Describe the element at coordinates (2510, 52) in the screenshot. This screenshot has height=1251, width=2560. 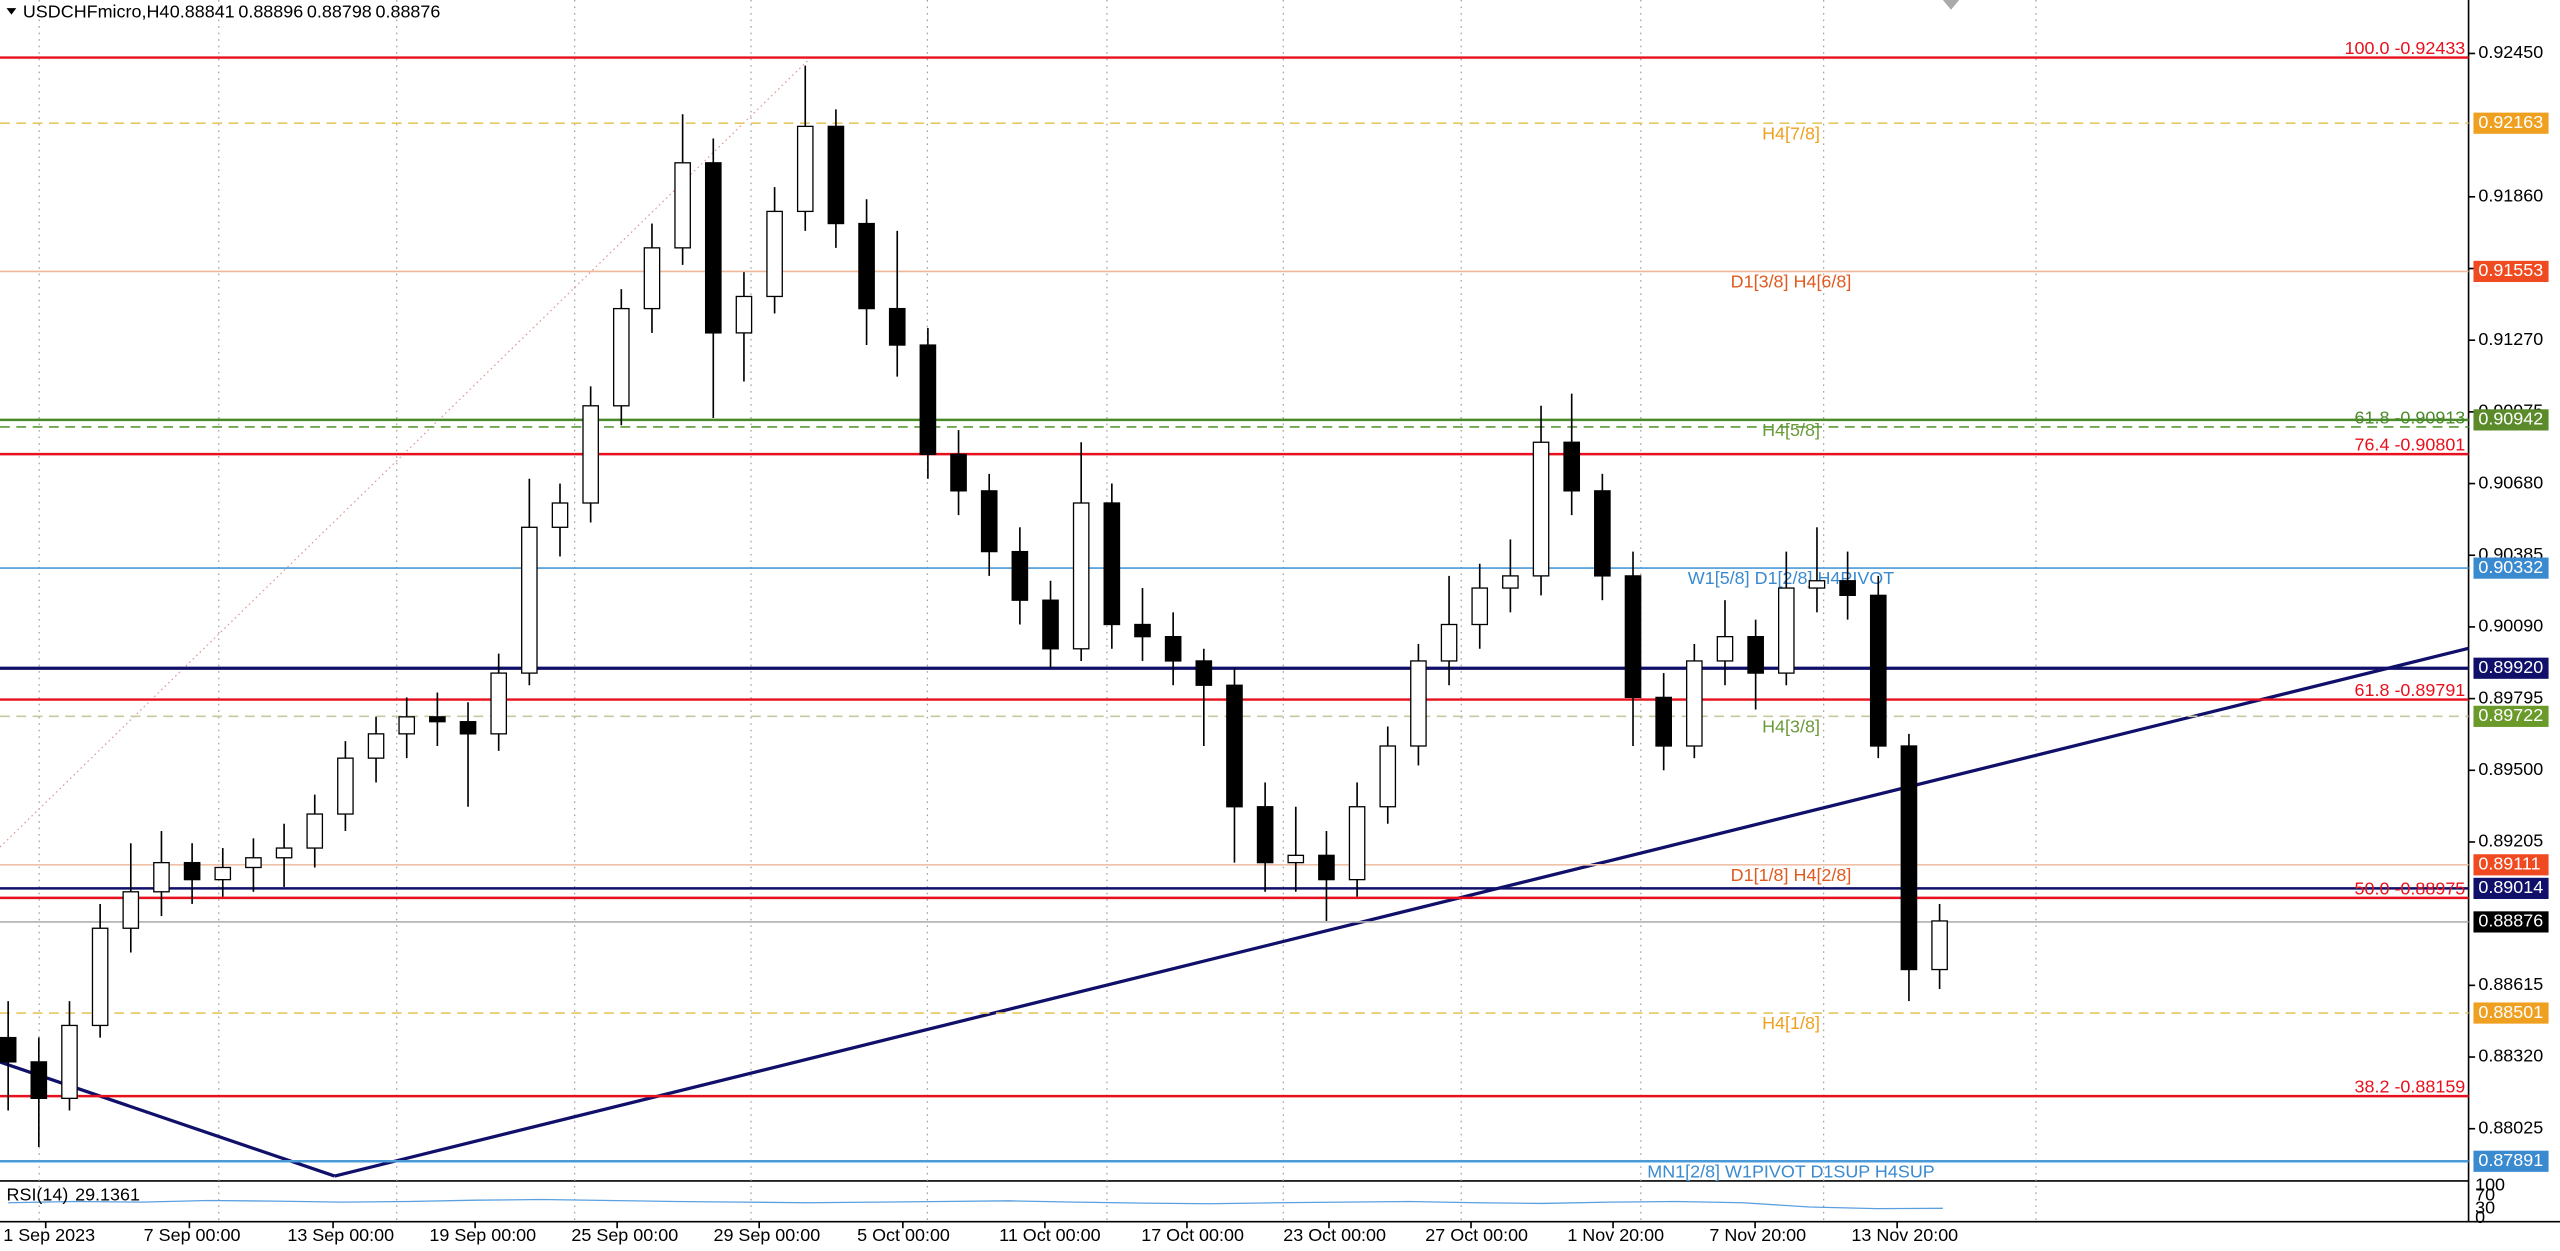
I see `y-tick-label: 0.92450` at that location.